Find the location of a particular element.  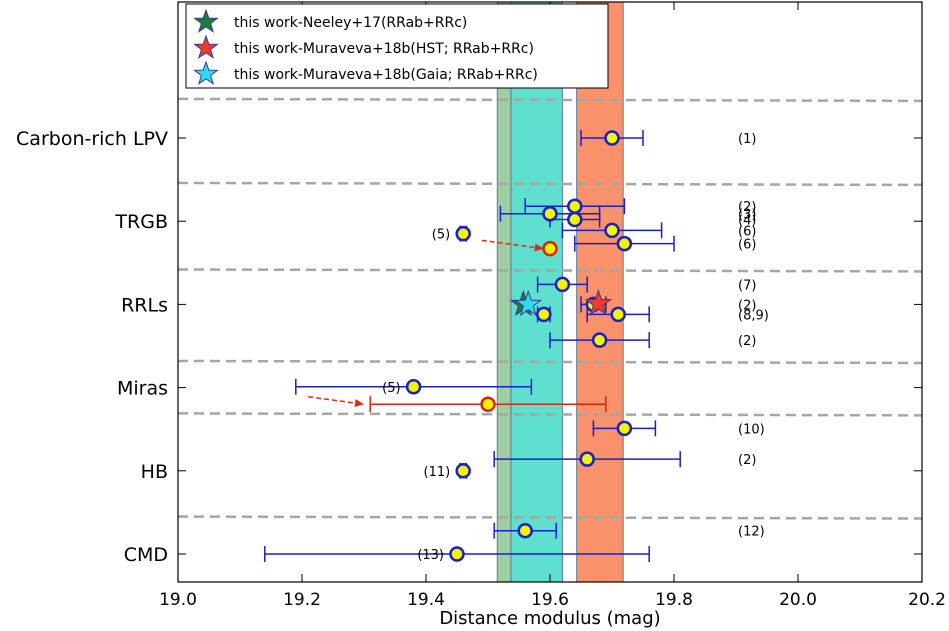

x-tick-label-1: 19.2 is located at coordinates (302, 600).